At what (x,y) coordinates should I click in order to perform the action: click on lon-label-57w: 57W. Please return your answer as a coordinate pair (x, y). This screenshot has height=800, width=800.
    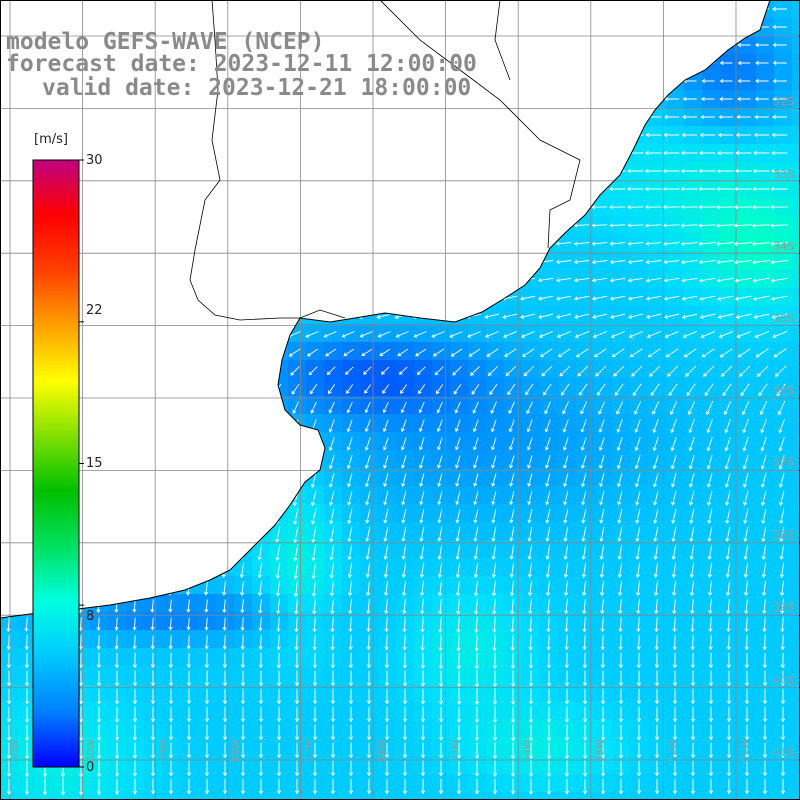
    Looking at the image, I should click on (309, 750).